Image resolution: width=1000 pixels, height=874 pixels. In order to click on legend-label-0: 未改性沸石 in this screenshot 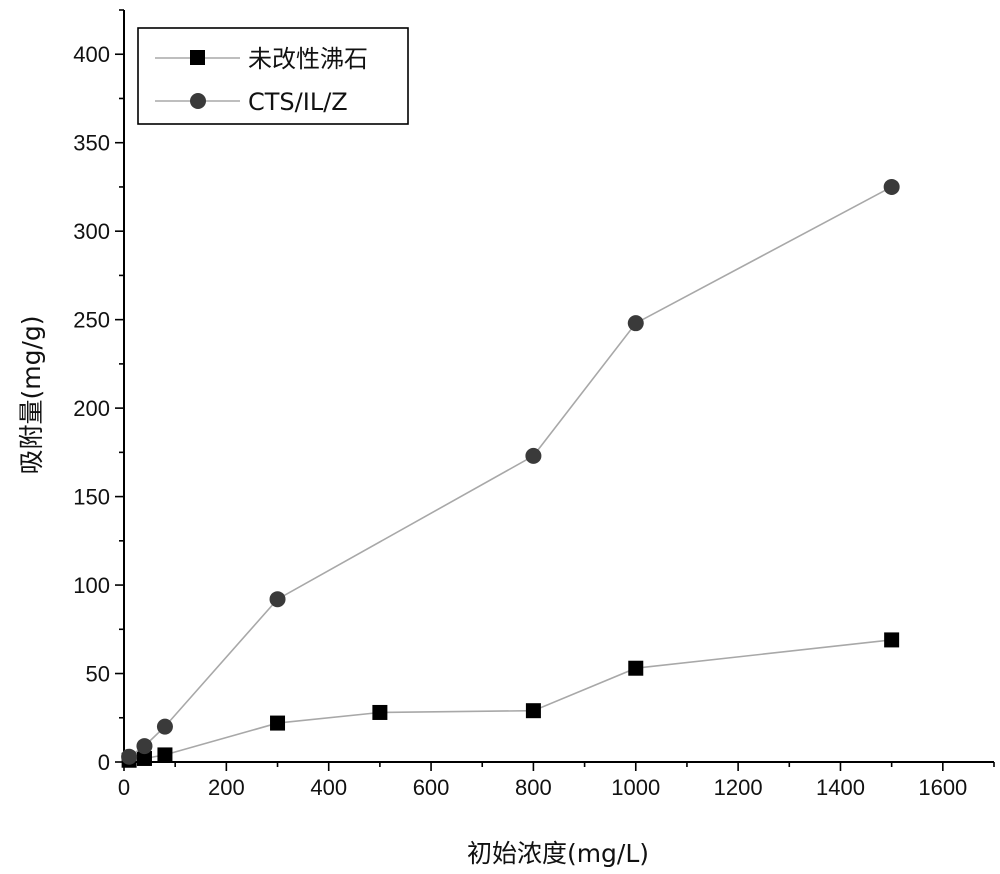, I will do `click(308, 59)`.